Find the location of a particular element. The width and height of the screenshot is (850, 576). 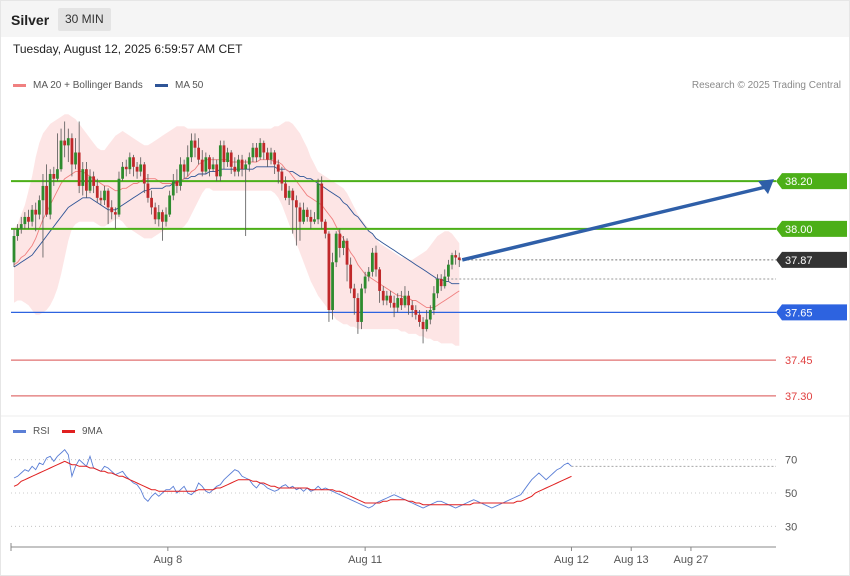

current-price-tag is located at coordinates (811, 259).